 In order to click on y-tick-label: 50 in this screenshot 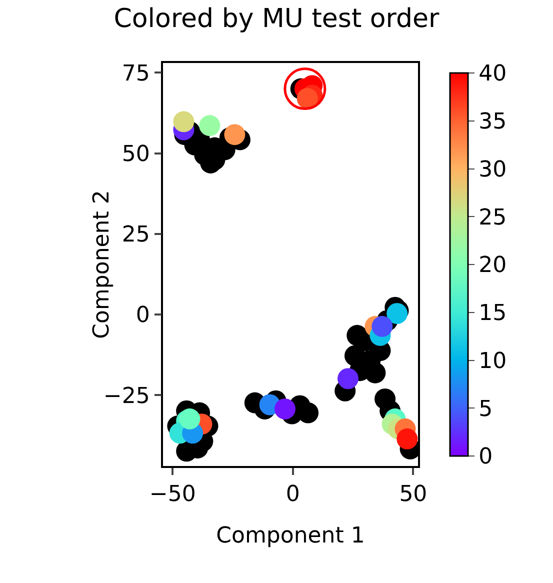, I will do `click(136, 154)`.